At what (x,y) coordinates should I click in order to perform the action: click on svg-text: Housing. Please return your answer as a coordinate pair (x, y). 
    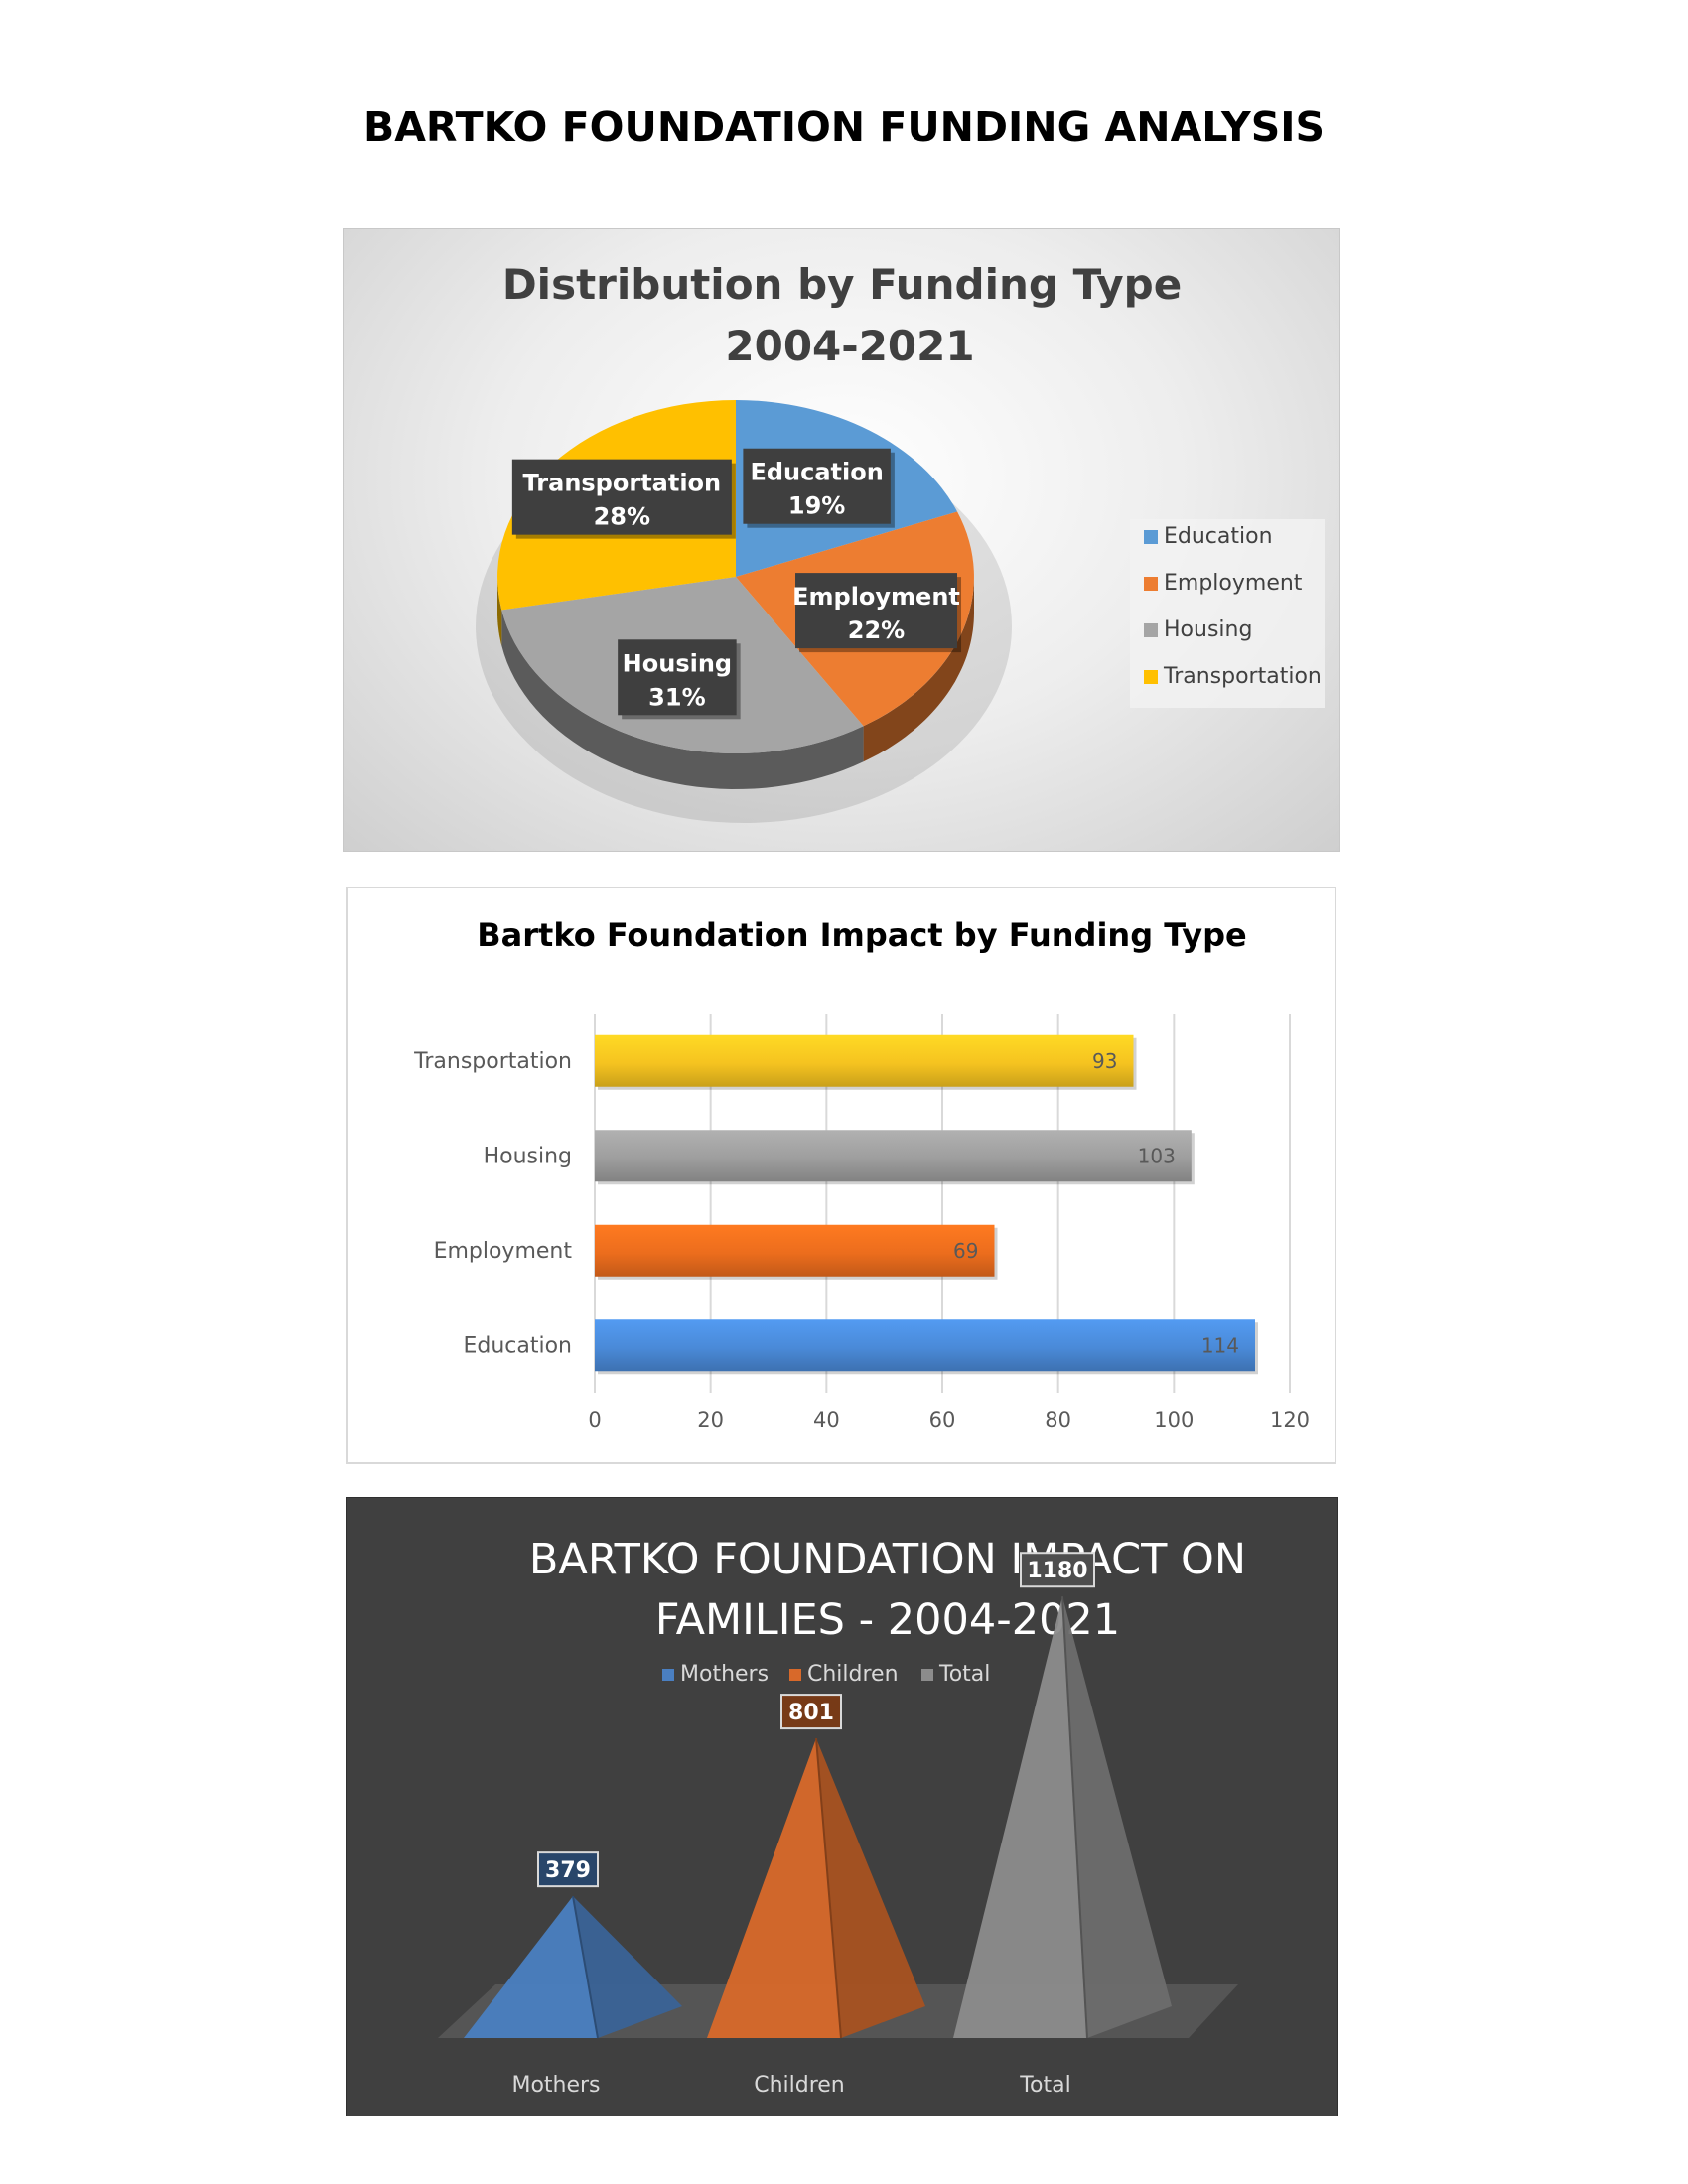
    Looking at the image, I should click on (1208, 629).